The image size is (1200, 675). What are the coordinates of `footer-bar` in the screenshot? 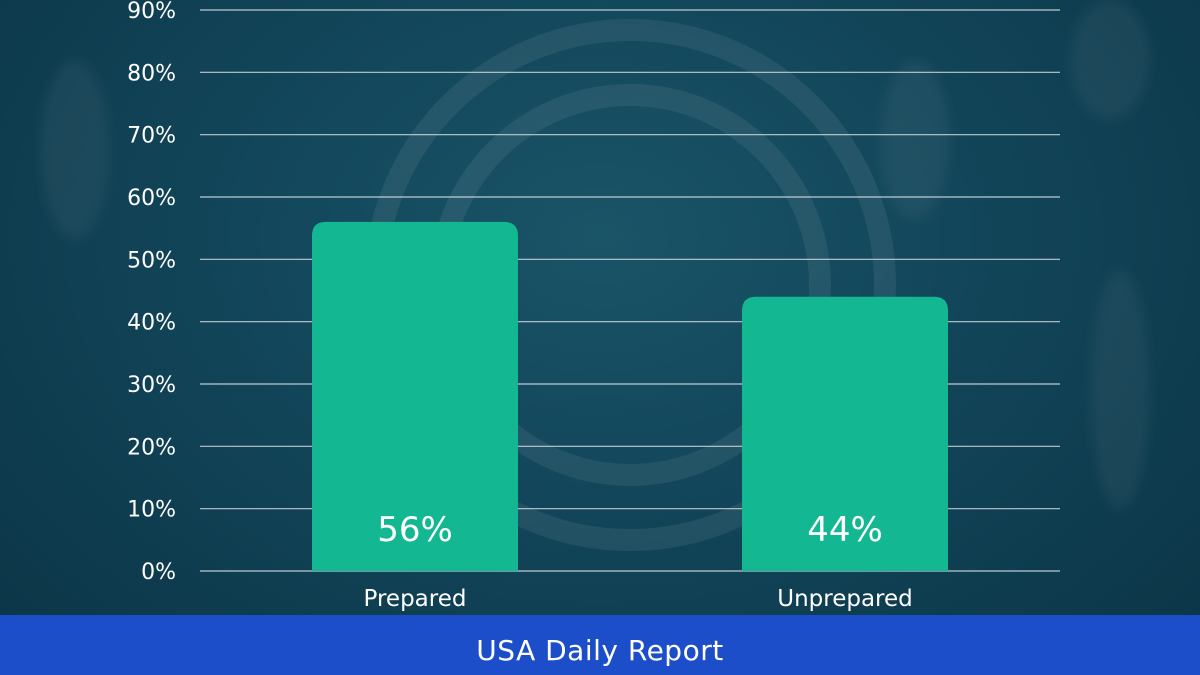 It's located at (600, 645).